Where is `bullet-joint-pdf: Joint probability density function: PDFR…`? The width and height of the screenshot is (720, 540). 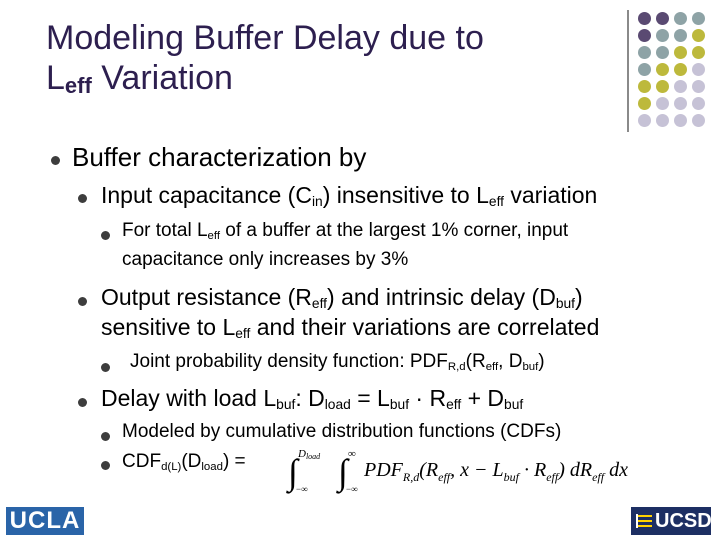
bullet-joint-pdf: Joint probability density function: PDFR… is located at coordinates (337, 362).